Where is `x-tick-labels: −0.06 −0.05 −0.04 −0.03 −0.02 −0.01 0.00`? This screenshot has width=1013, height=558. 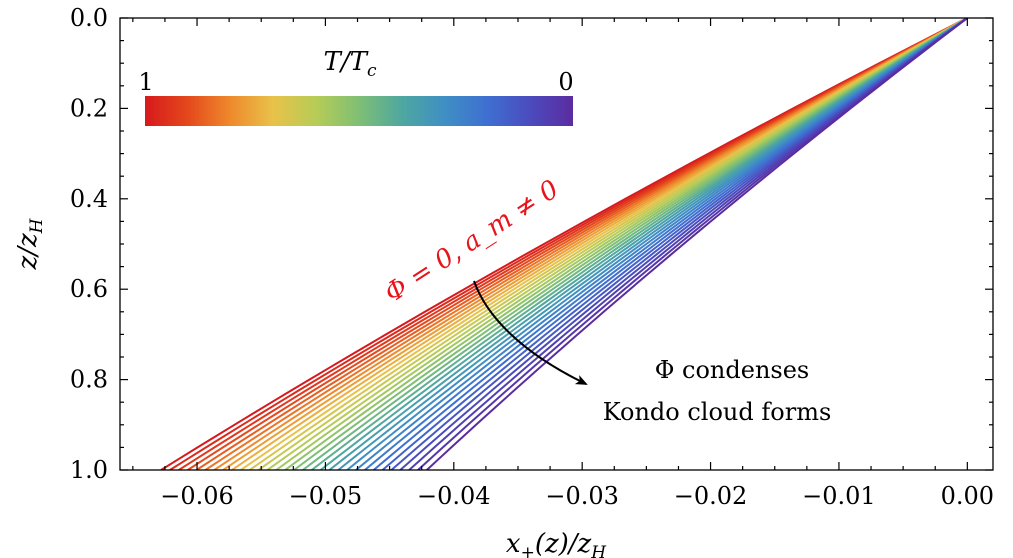 x-tick-labels: −0.06 −0.05 −0.04 −0.03 −0.02 −0.01 0.00 is located at coordinates (577, 496).